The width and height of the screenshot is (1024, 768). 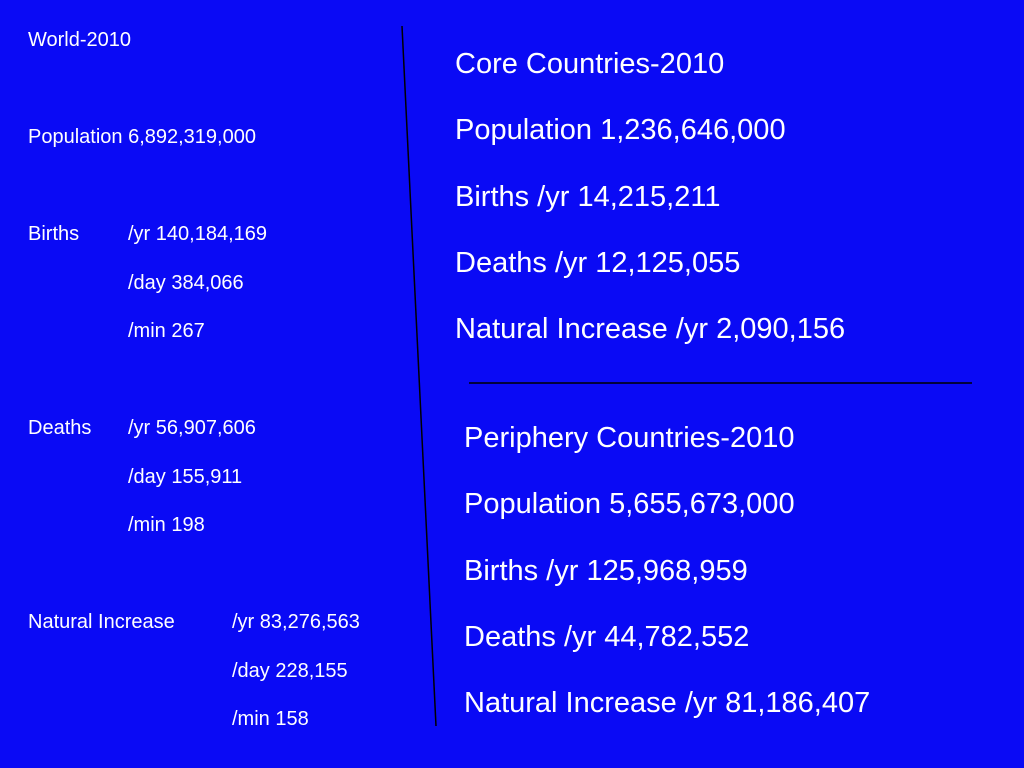 I want to click on world-births-label: Births, so click(x=54, y=234).